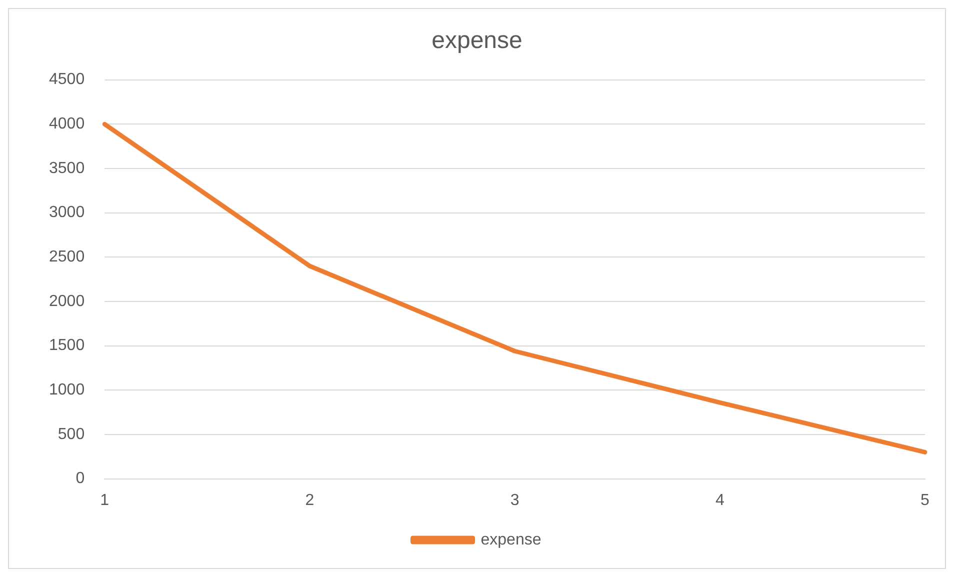 The height and width of the screenshot is (579, 956). I want to click on y-tick-label: 1000, so click(67, 390).